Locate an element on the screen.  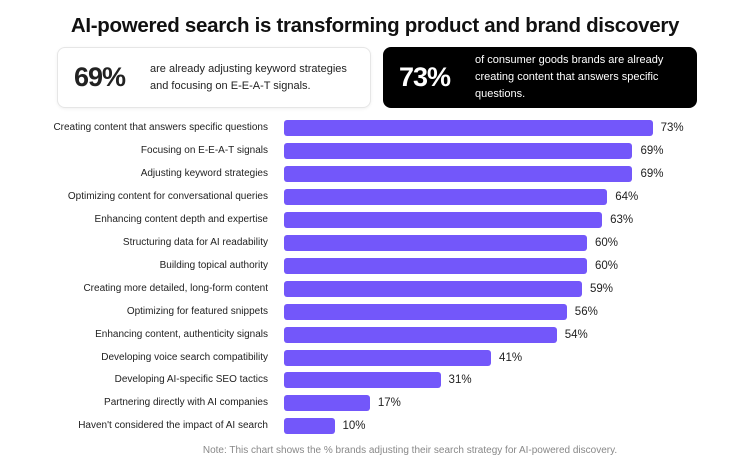
stat-value: 69% is located at coordinates (100, 77).